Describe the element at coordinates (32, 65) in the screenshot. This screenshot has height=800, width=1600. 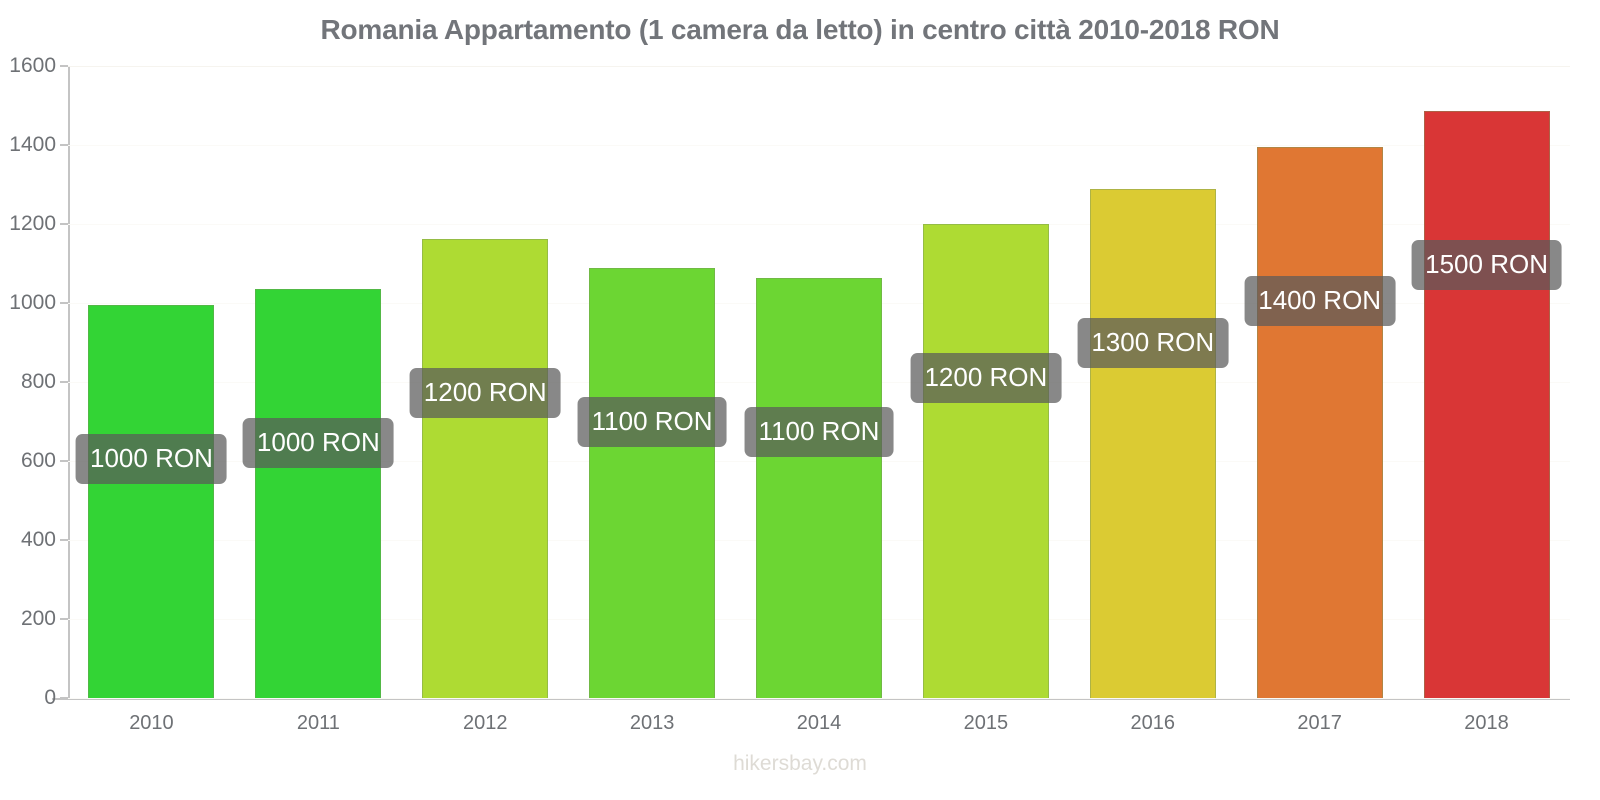
I see `y-axis-tick-label: 1600` at that location.